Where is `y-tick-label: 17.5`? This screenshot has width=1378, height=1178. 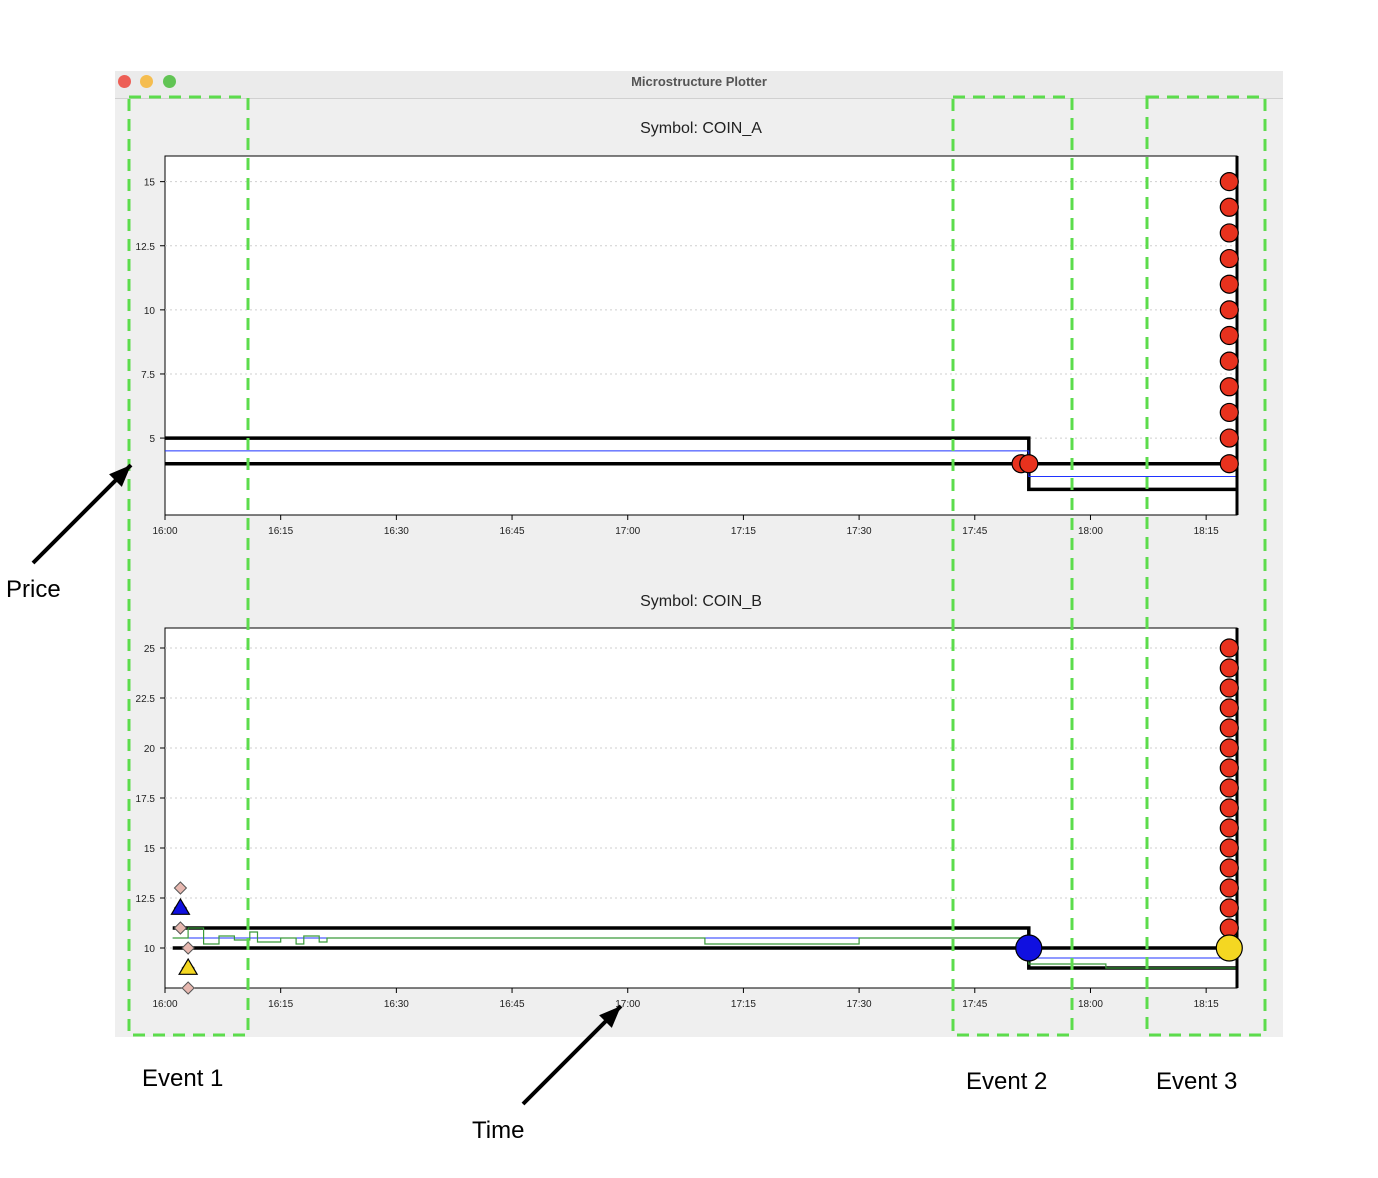 y-tick-label: 17.5 is located at coordinates (146, 799).